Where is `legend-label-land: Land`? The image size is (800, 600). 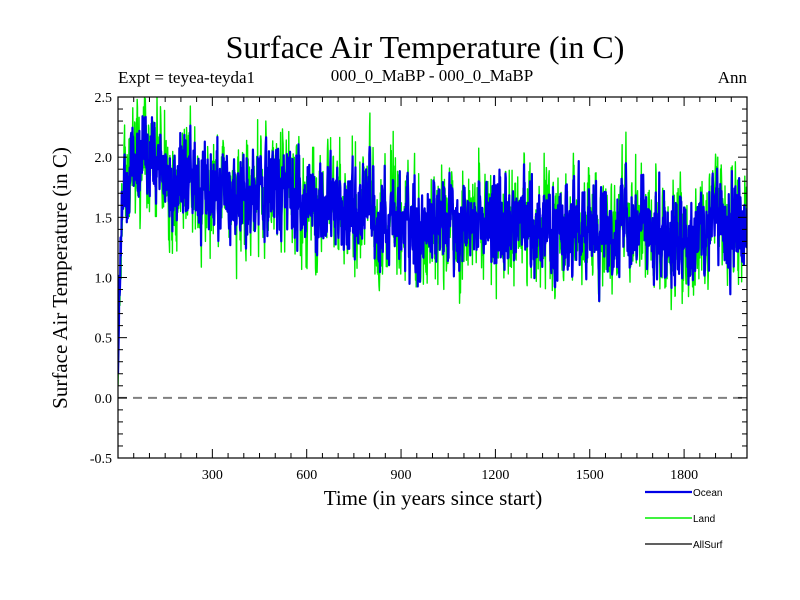
legend-label-land: Land is located at coordinates (704, 519).